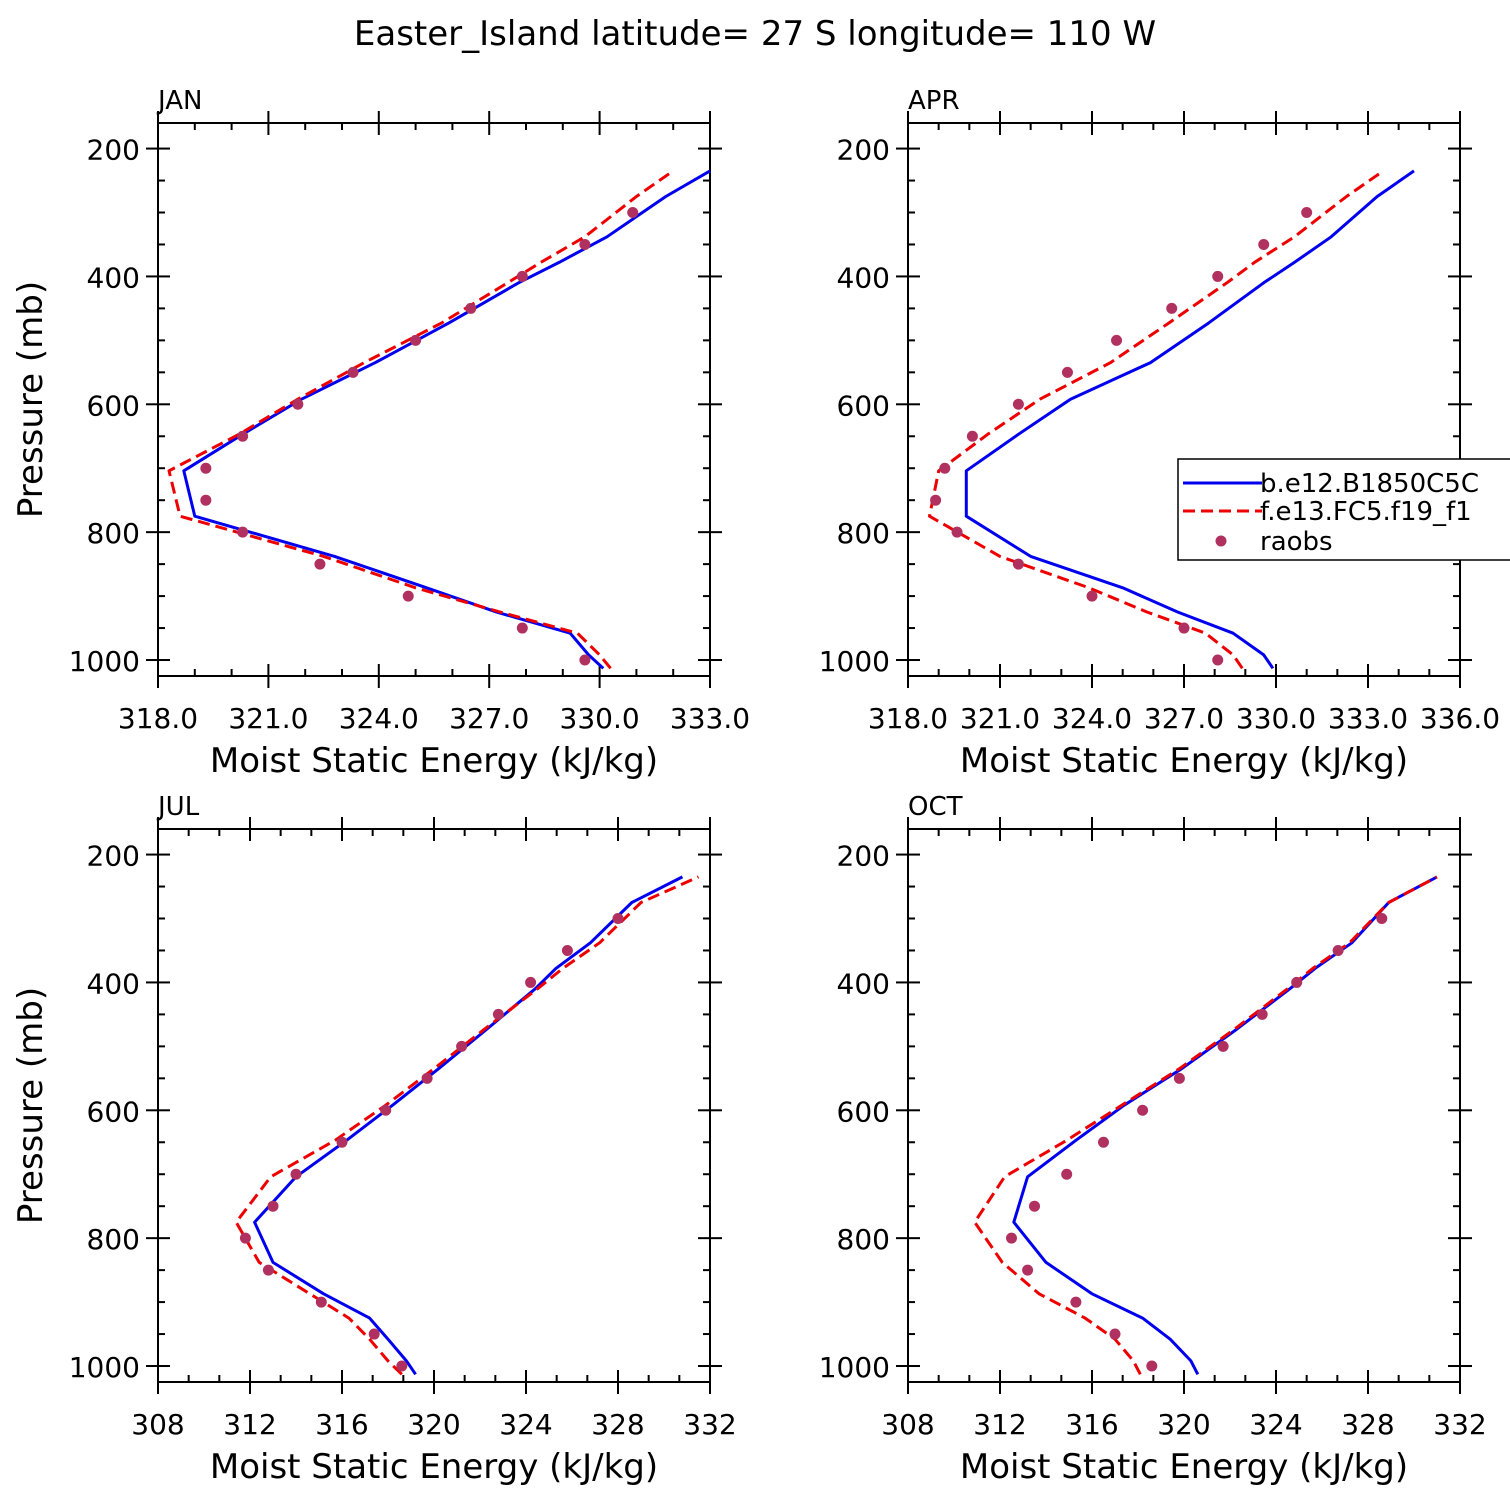 The image size is (1510, 1510). Describe the element at coordinates (600, 718) in the screenshot. I see `x-tick-label: 330.0` at that location.